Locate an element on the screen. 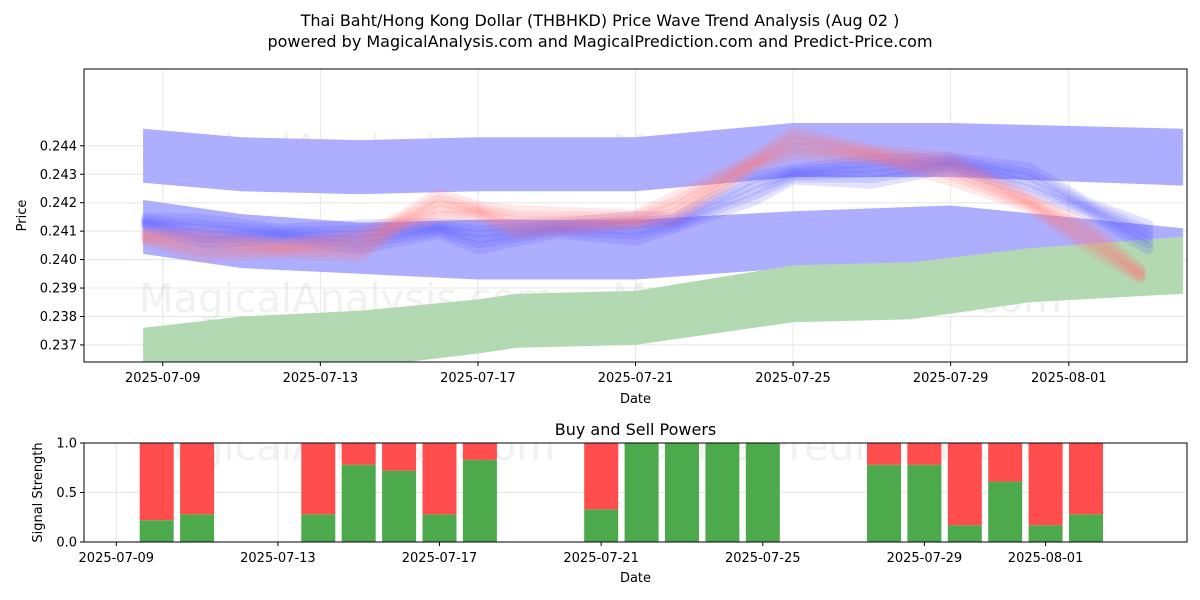  y-axis-label: Price is located at coordinates (22, 216).